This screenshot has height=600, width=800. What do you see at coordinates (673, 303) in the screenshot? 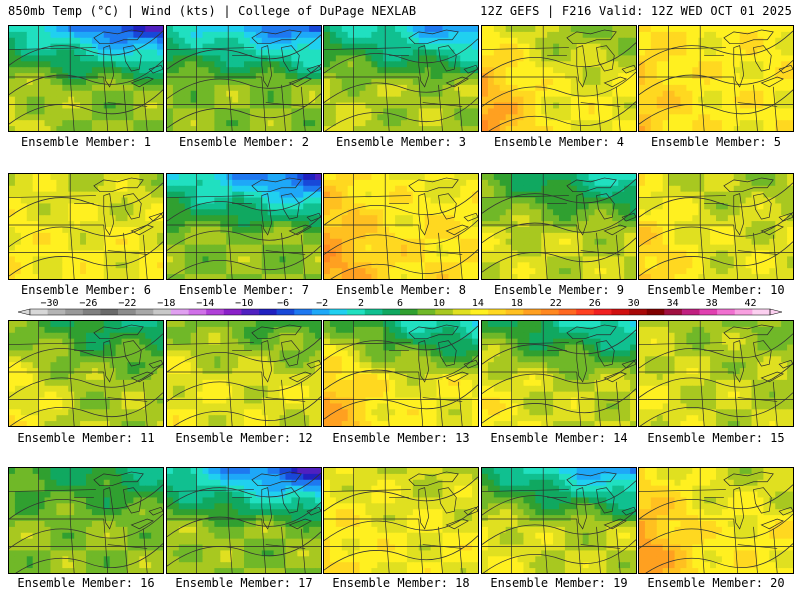
I see `colorbar-tick-label: 34` at bounding box center [673, 303].